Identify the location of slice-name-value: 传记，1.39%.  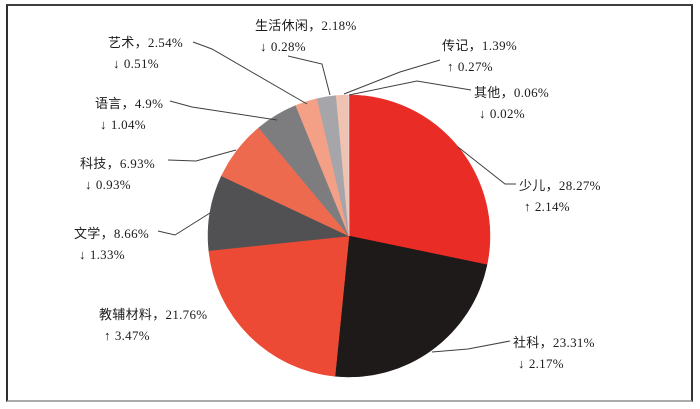
(480, 45).